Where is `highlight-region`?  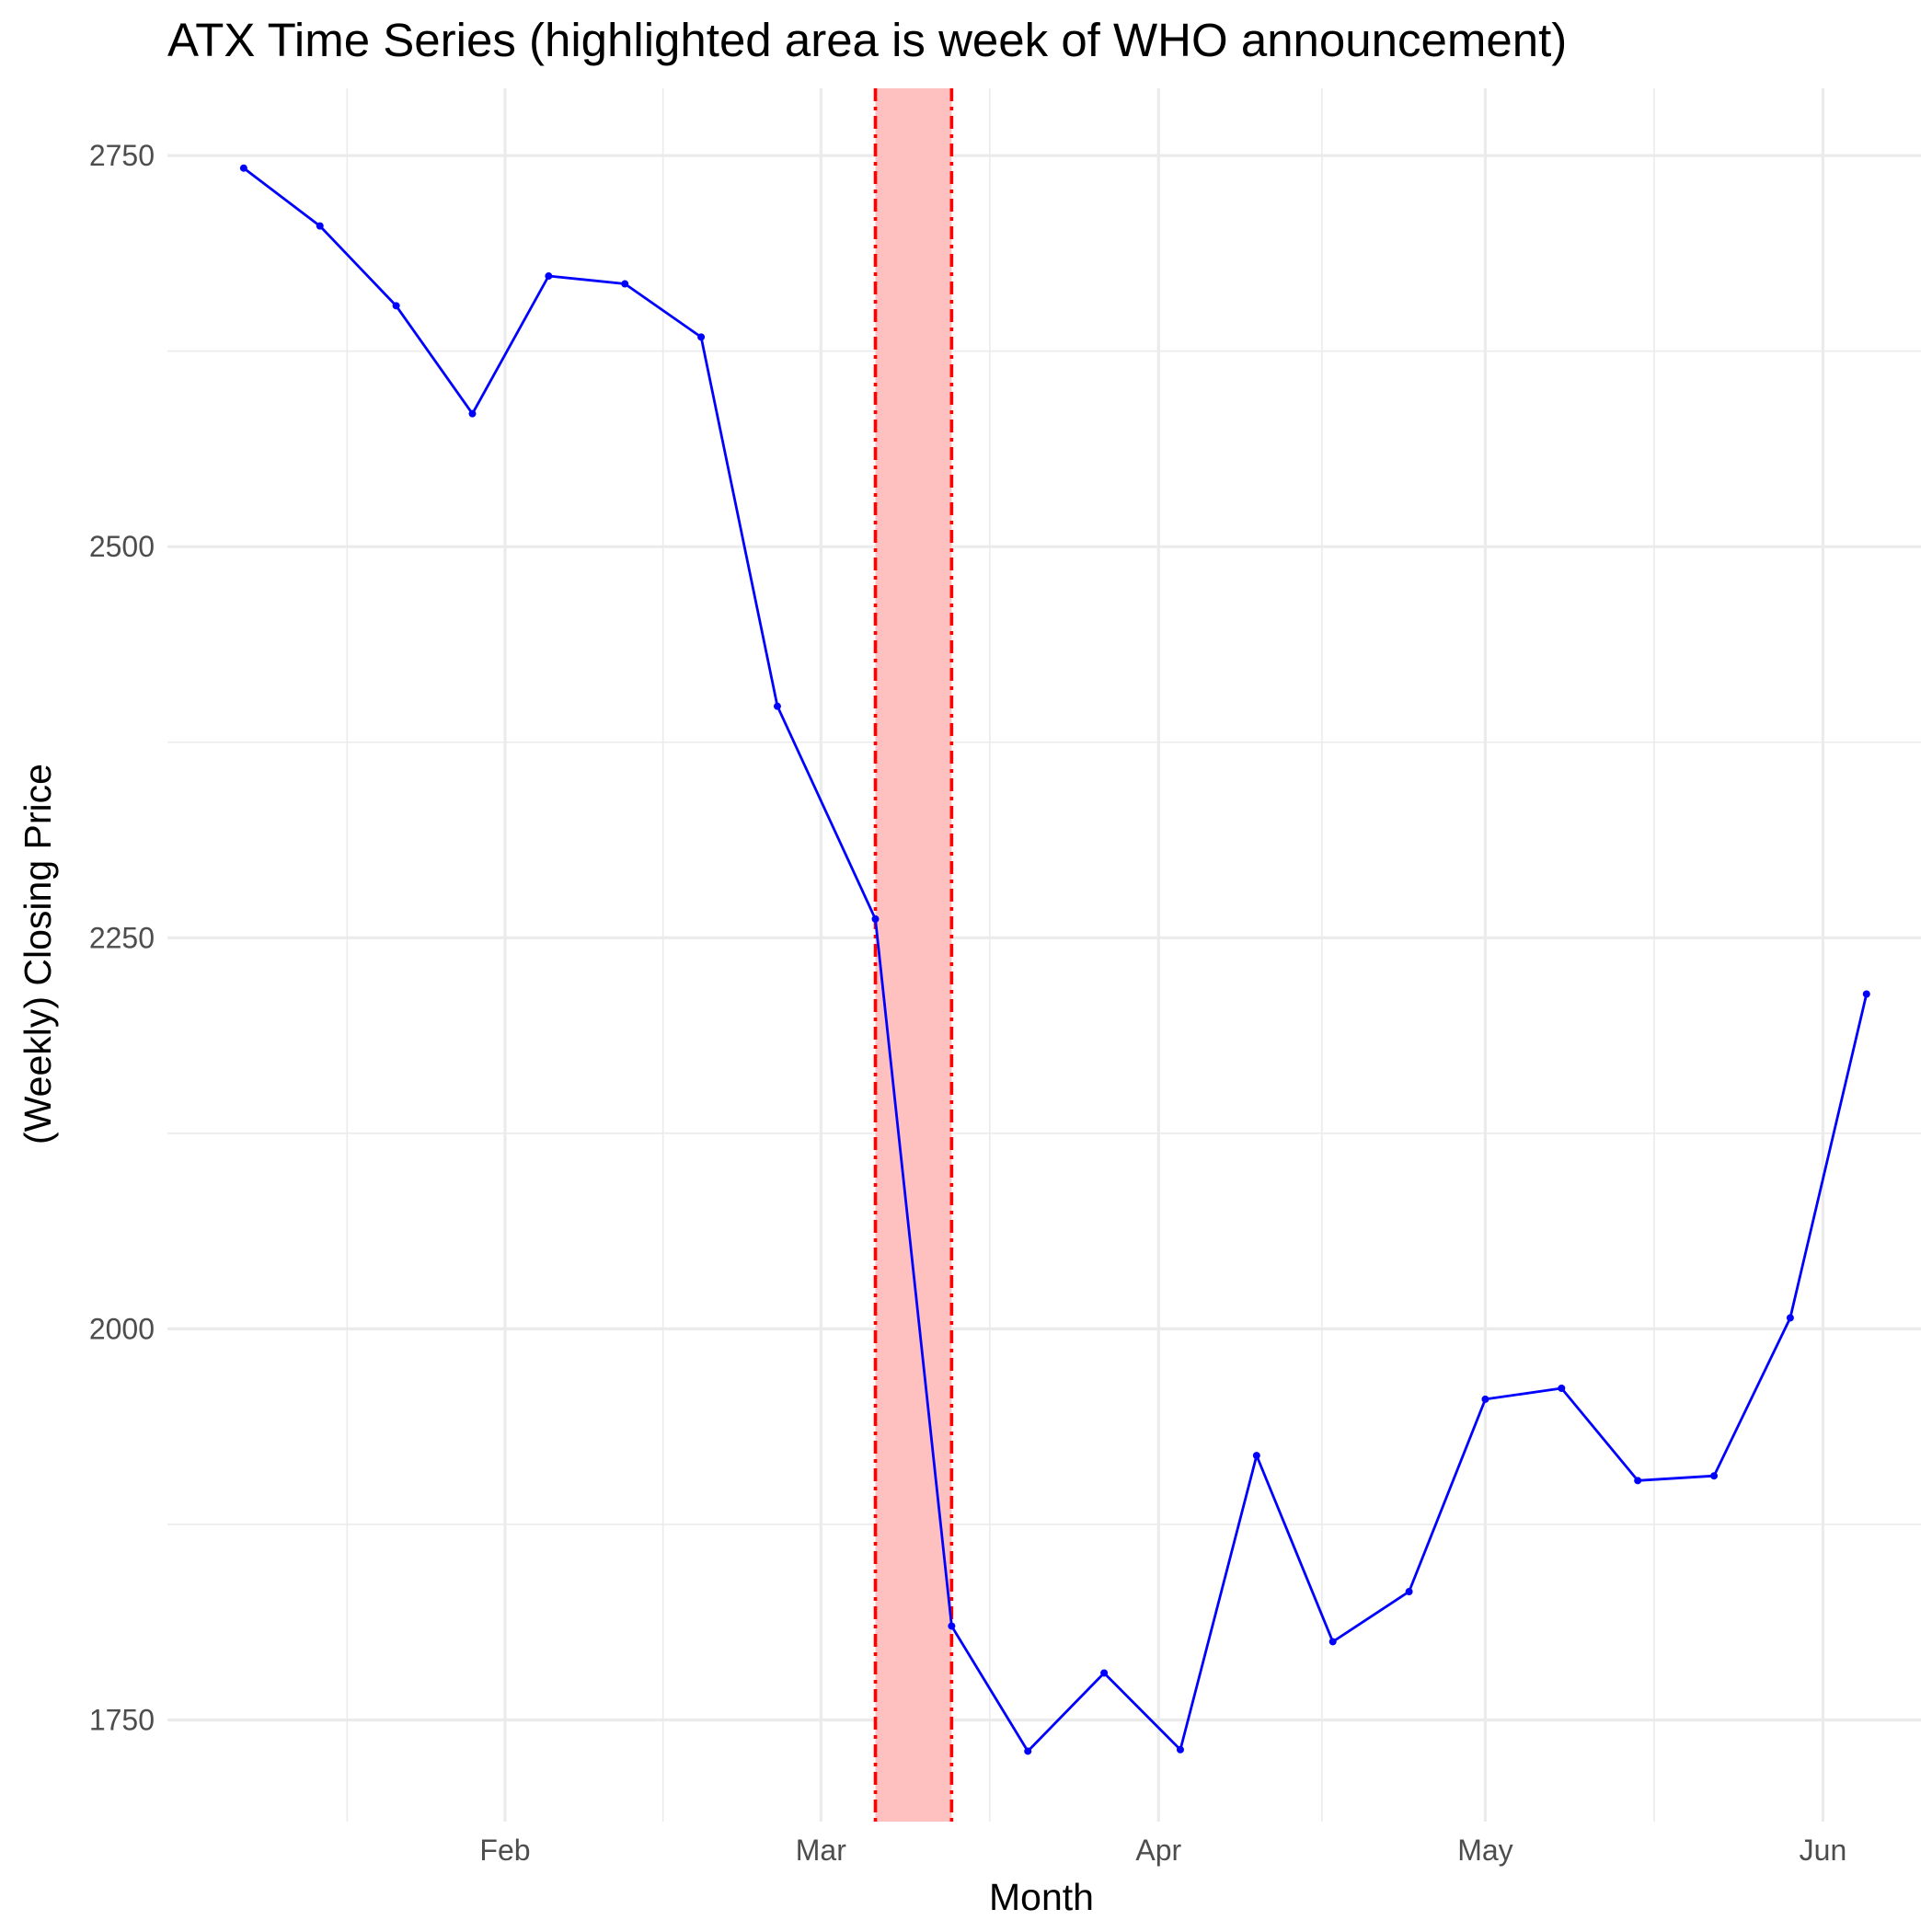
highlight-region is located at coordinates (913, 955).